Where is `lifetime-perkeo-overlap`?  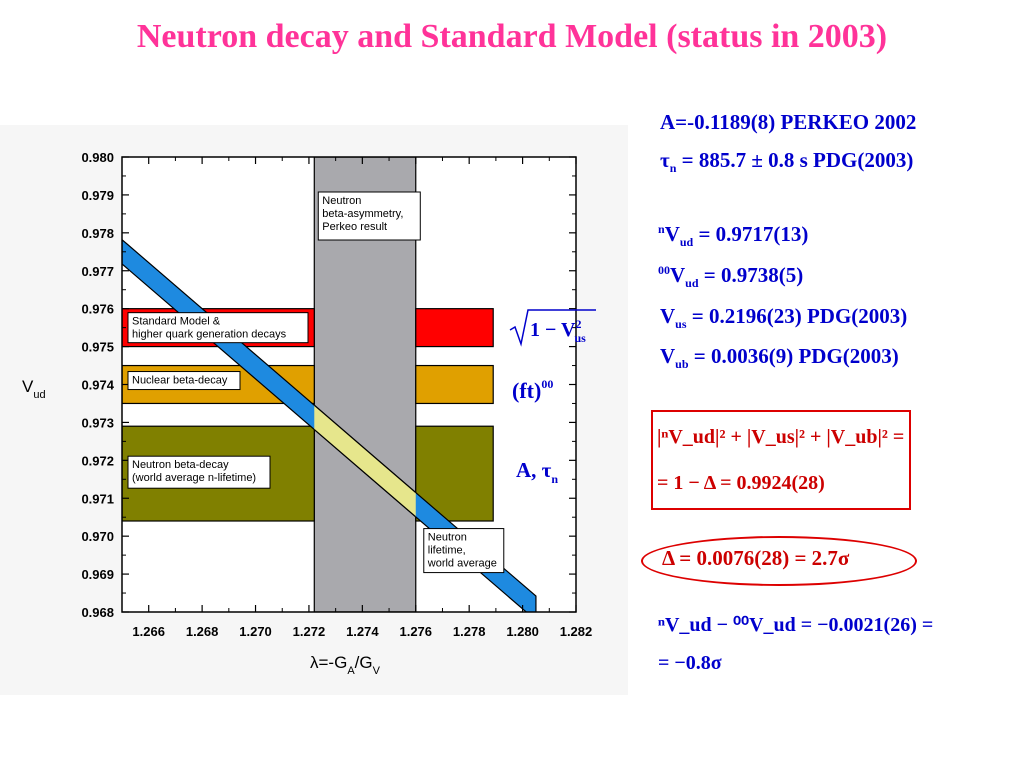
lifetime-perkeo-overlap is located at coordinates (365, 461).